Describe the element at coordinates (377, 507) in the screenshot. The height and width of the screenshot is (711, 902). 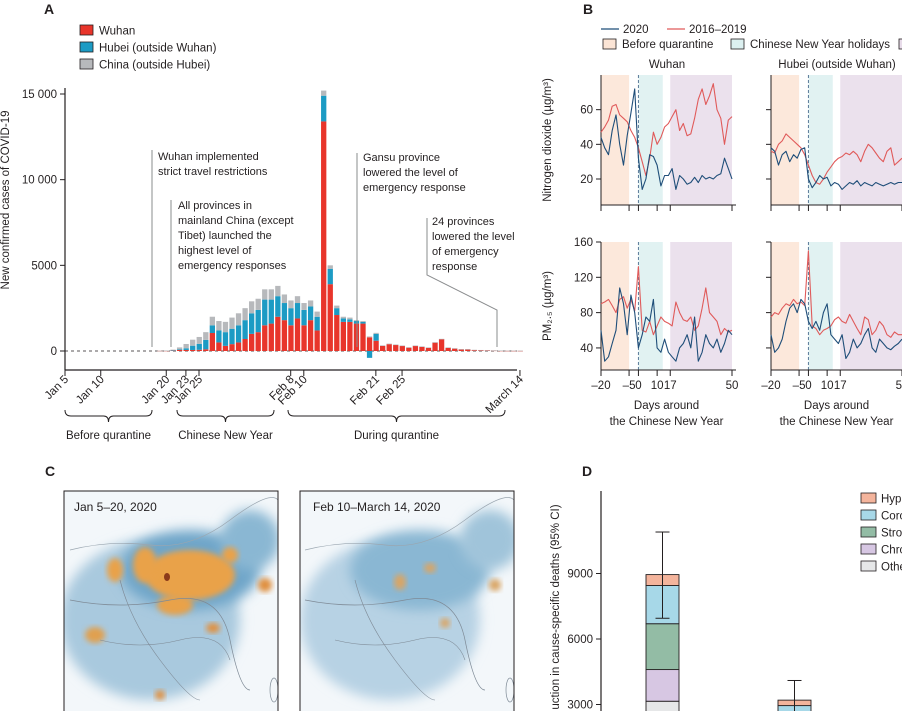
I see `map-feb-label: Feb 10–March 14, 2020` at that location.